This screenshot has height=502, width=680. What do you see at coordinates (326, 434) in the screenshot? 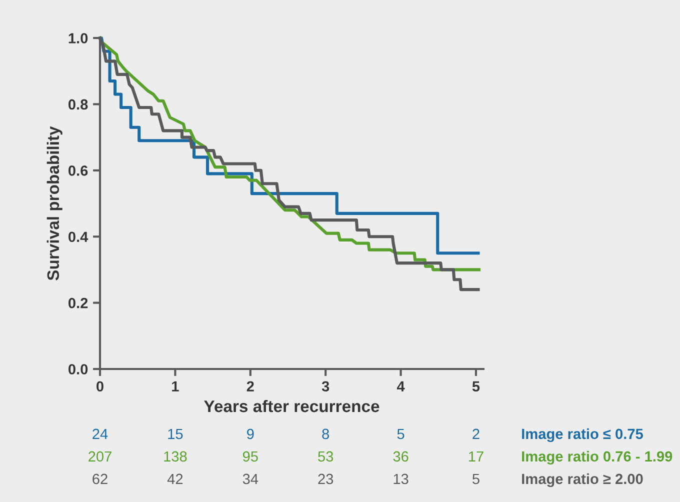
I see `text: 8` at bounding box center [326, 434].